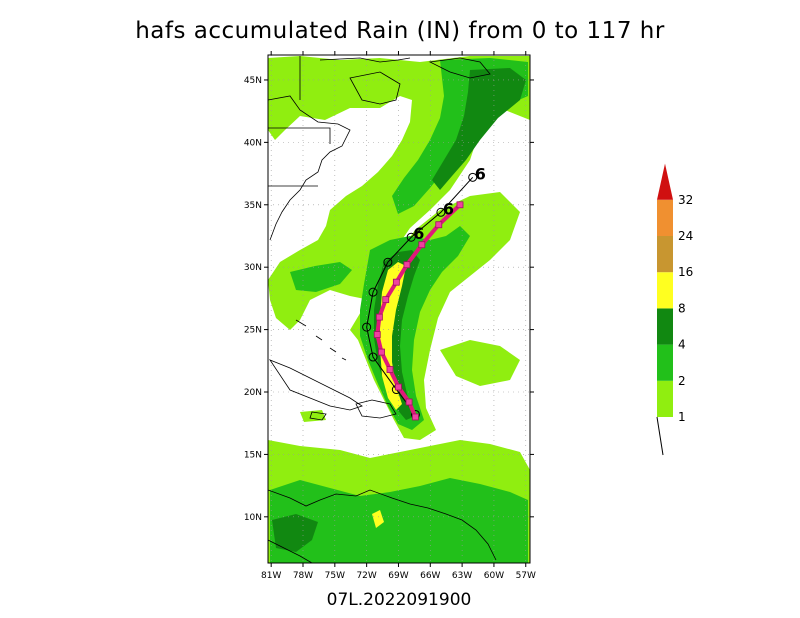 The width and height of the screenshot is (800, 618). I want to click on observed-track, so click(420, 295).